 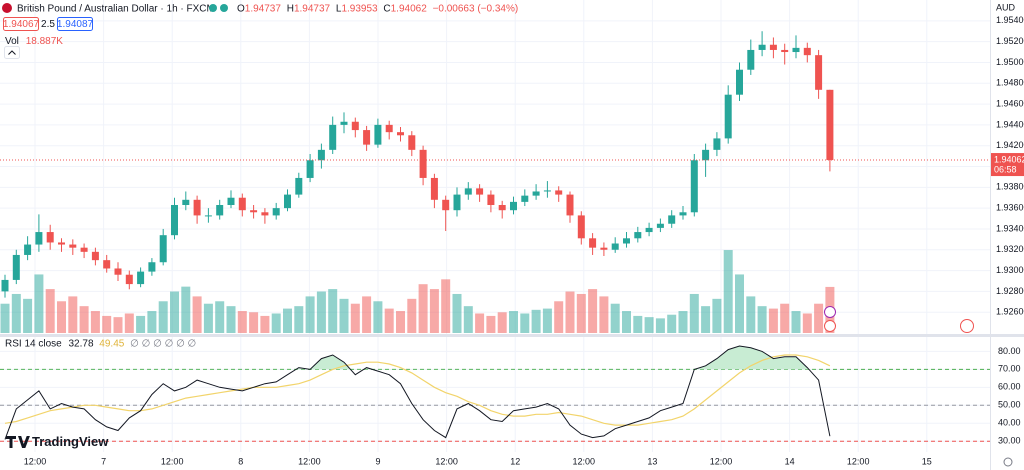 I want to click on settings-icon, so click(x=1008, y=462).